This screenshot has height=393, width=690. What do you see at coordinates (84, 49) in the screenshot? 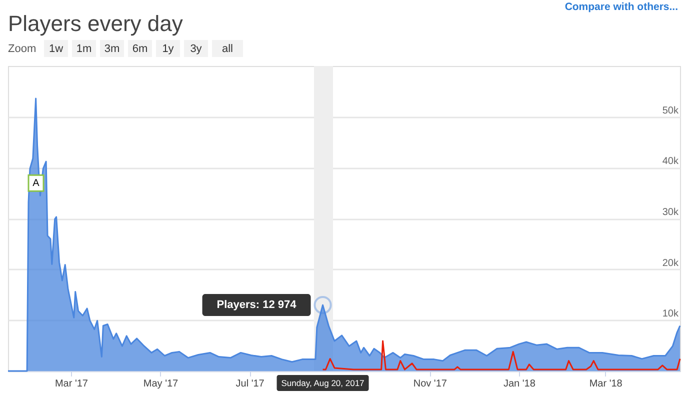
I see `text: 1m` at bounding box center [84, 49].